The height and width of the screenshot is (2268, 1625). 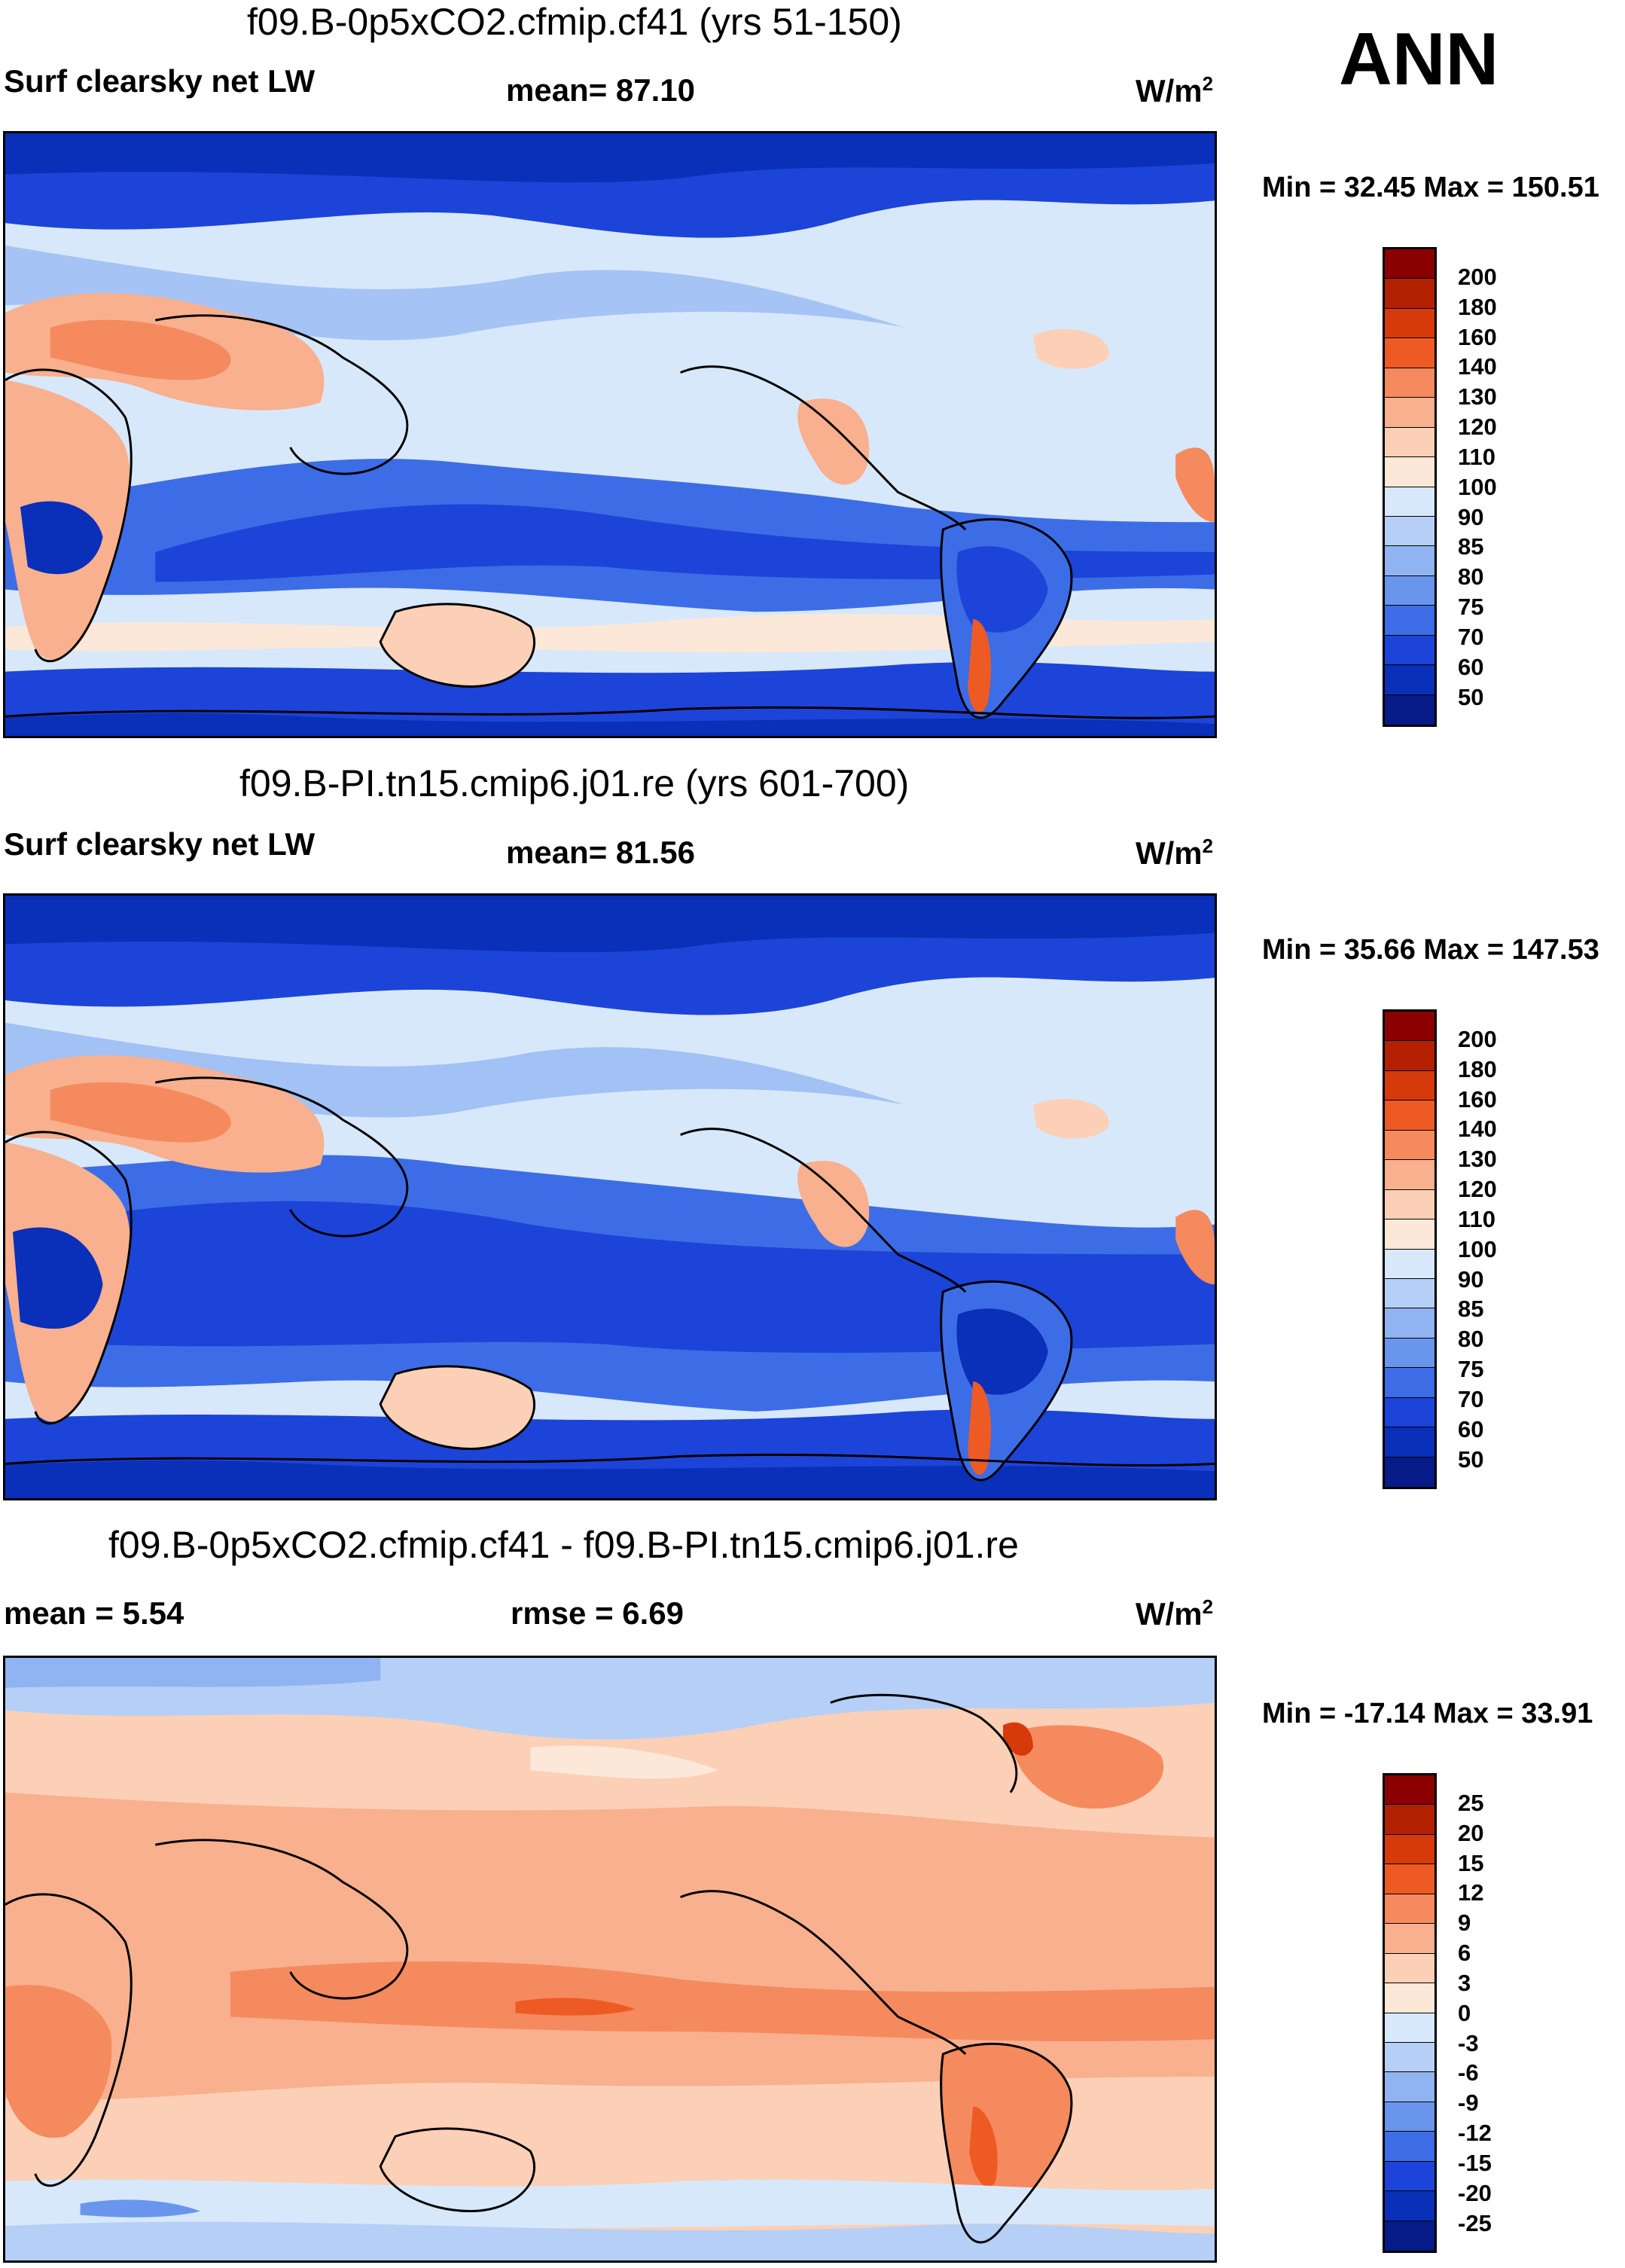 I want to click on southern-ocean-negative, so click(x=610, y=2204).